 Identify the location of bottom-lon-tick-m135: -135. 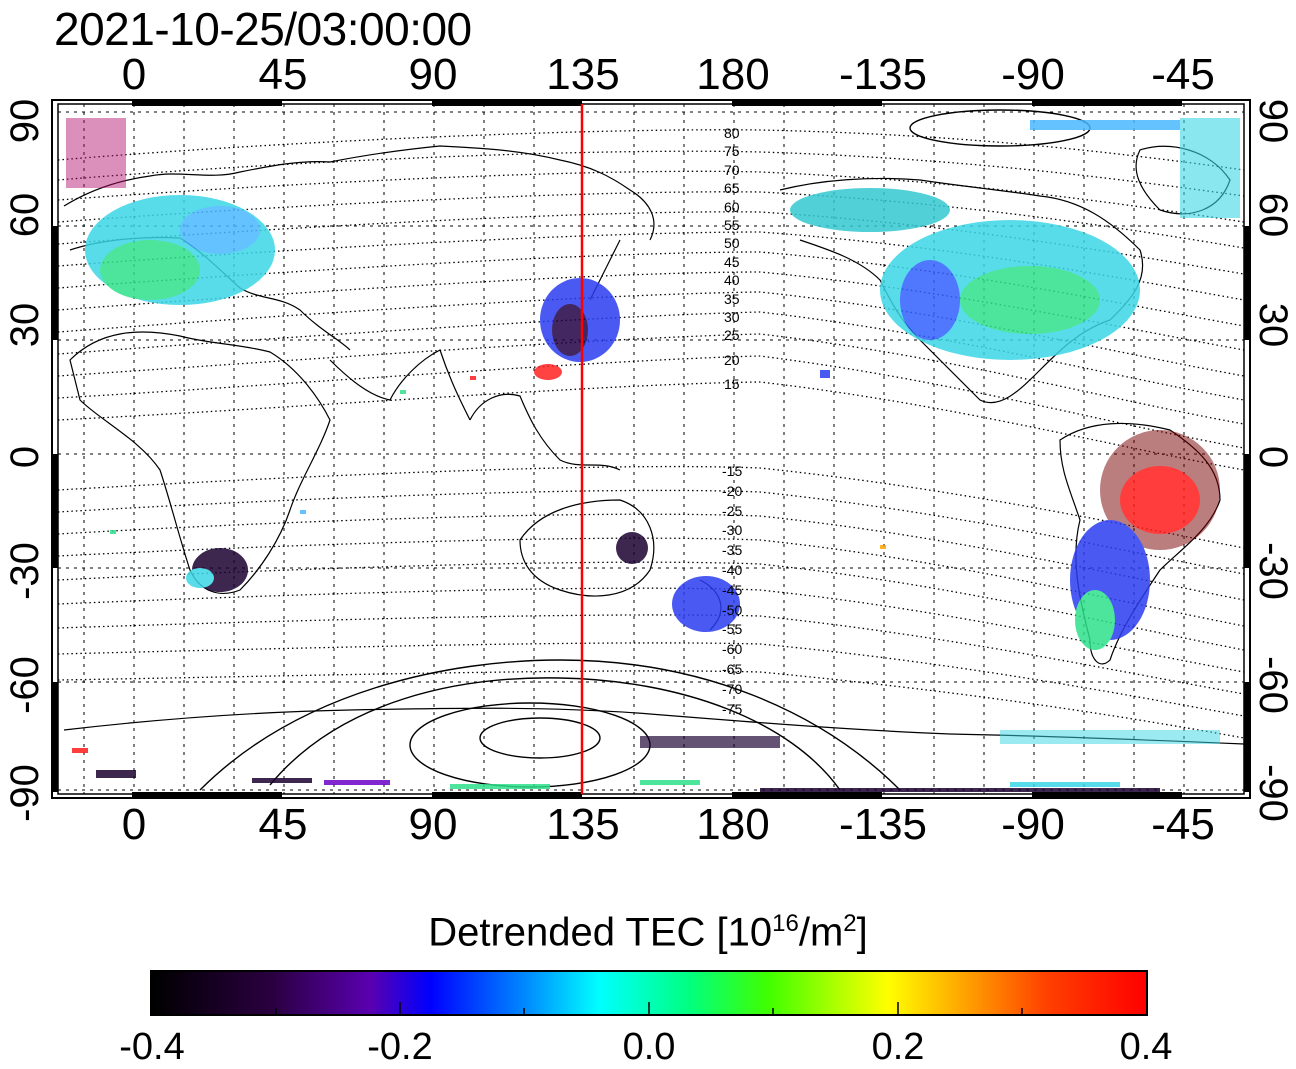
(883, 824).